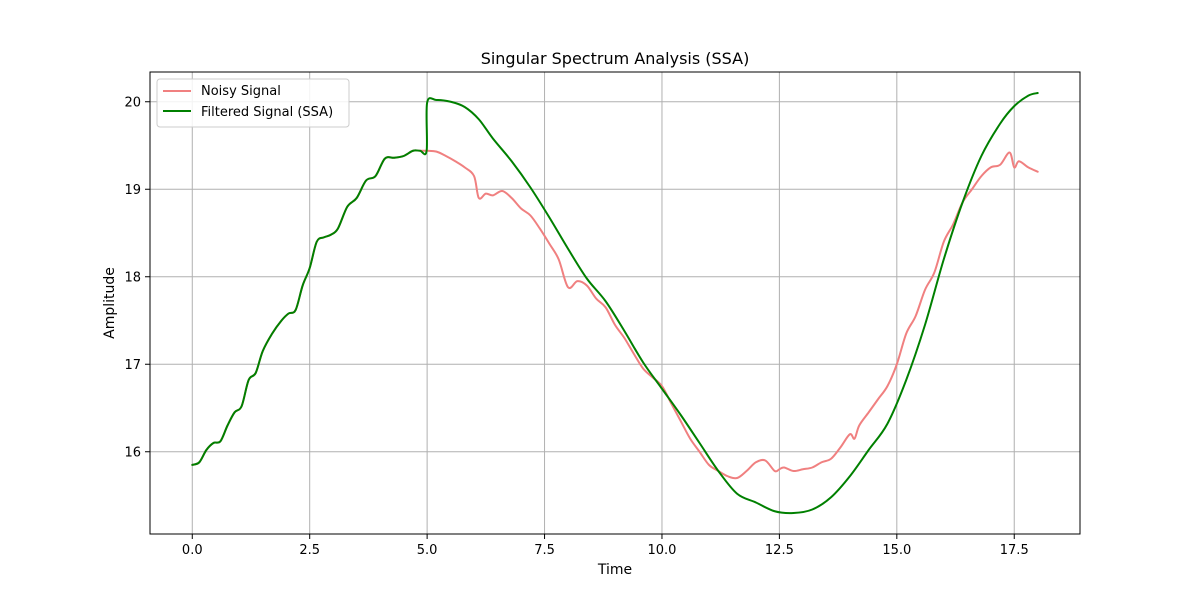 Image resolution: width=1200 pixels, height=600 pixels. Describe the element at coordinates (132, 277) in the screenshot. I see `y-tick-label: 18` at that location.